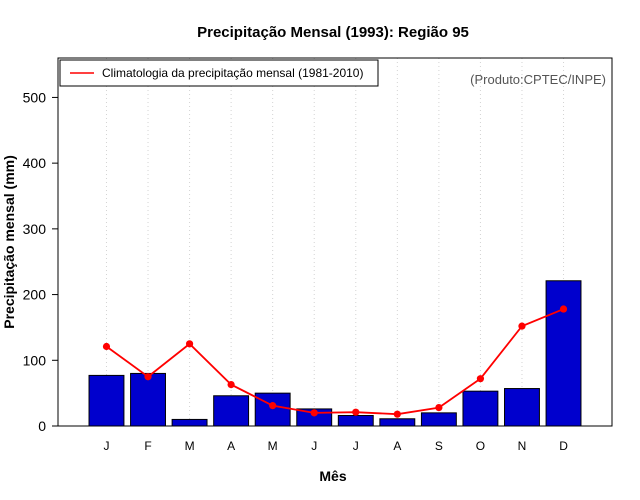  I want to click on legend-box, so click(219, 73).